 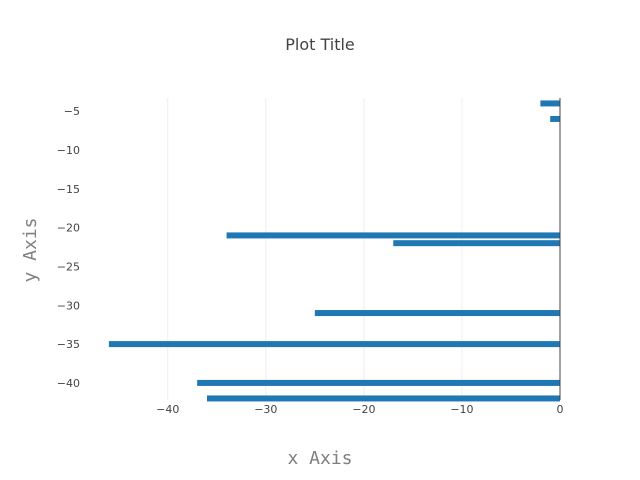 I want to click on x-tick-label: −10, so click(x=461, y=409).